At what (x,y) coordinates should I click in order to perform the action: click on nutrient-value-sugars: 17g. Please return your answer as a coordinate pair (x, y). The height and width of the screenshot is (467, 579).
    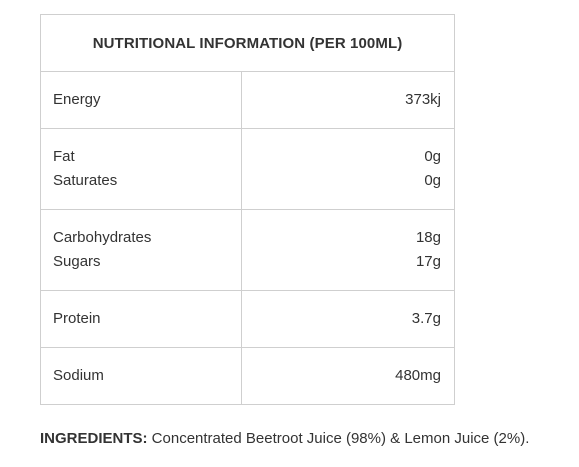
    Looking at the image, I should click on (428, 261).